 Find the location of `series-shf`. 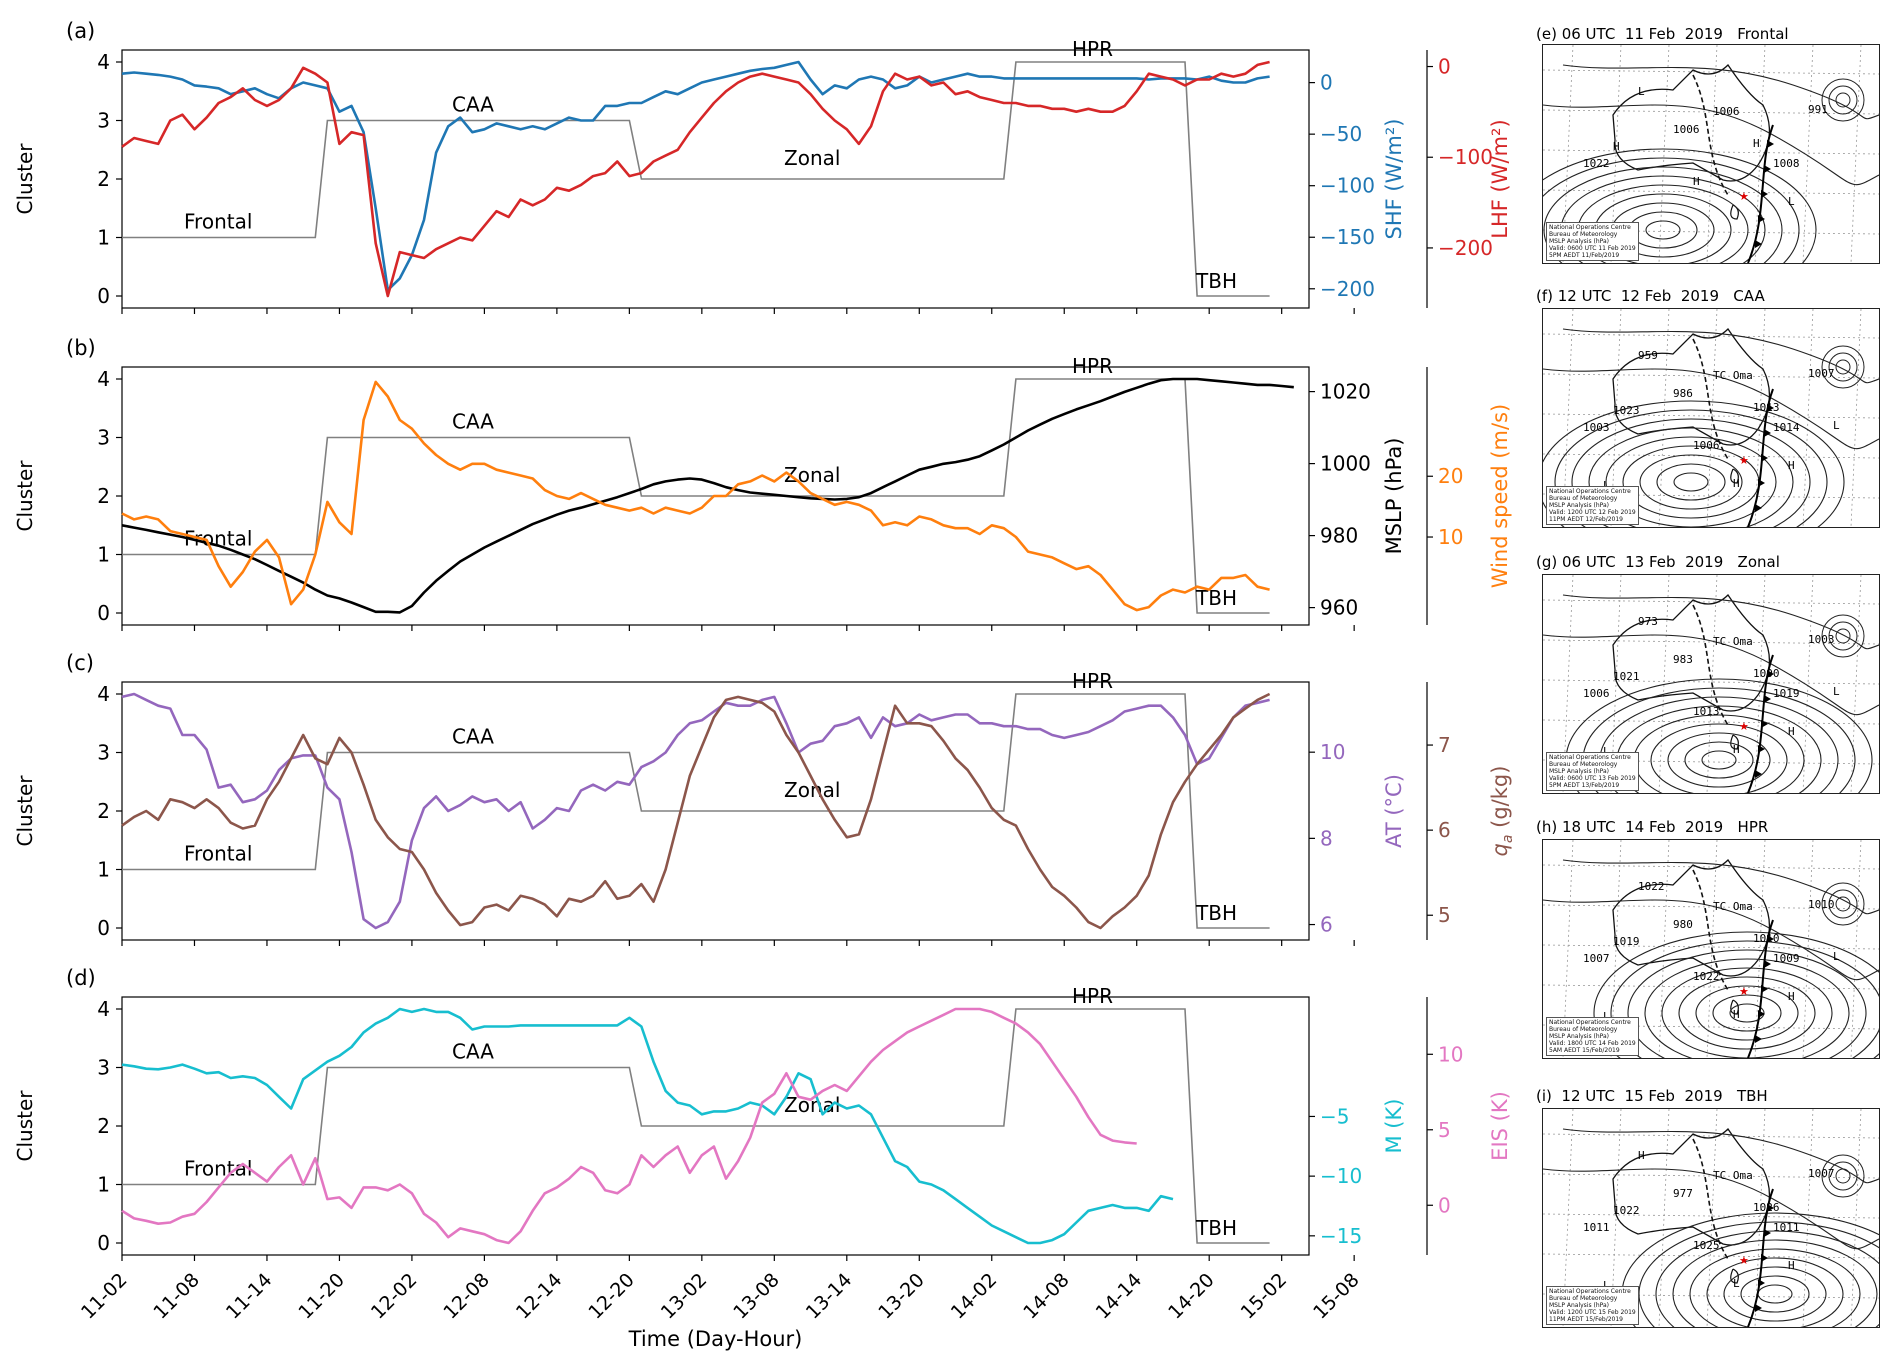

series-shf is located at coordinates (695, 176).